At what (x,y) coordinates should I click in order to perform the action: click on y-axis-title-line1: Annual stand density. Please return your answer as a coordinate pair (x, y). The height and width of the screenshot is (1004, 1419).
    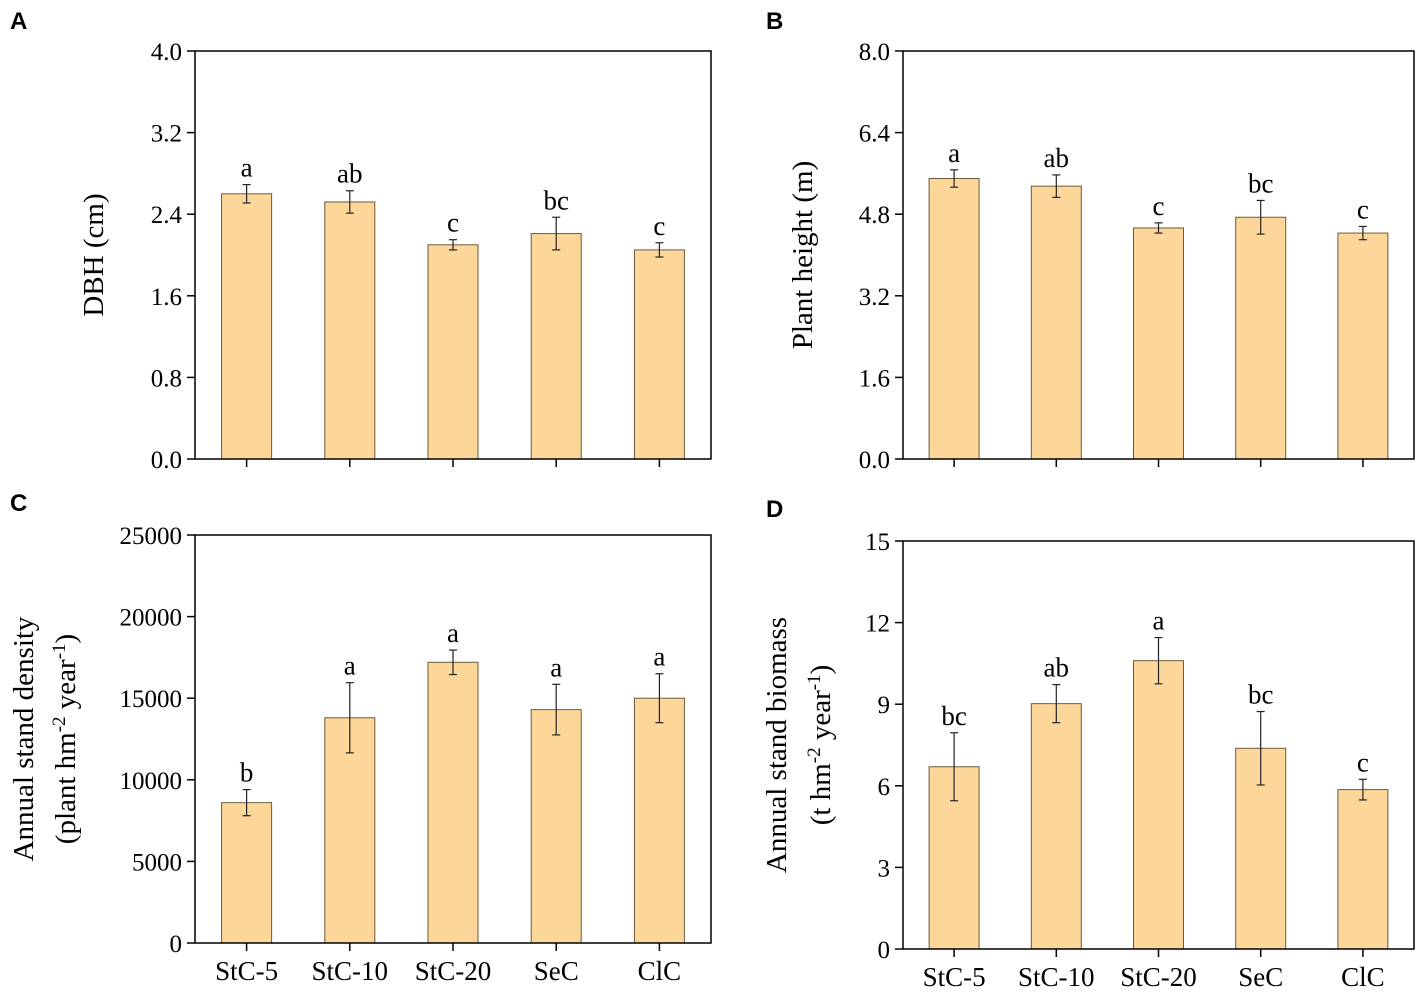
    Looking at the image, I should click on (24, 738).